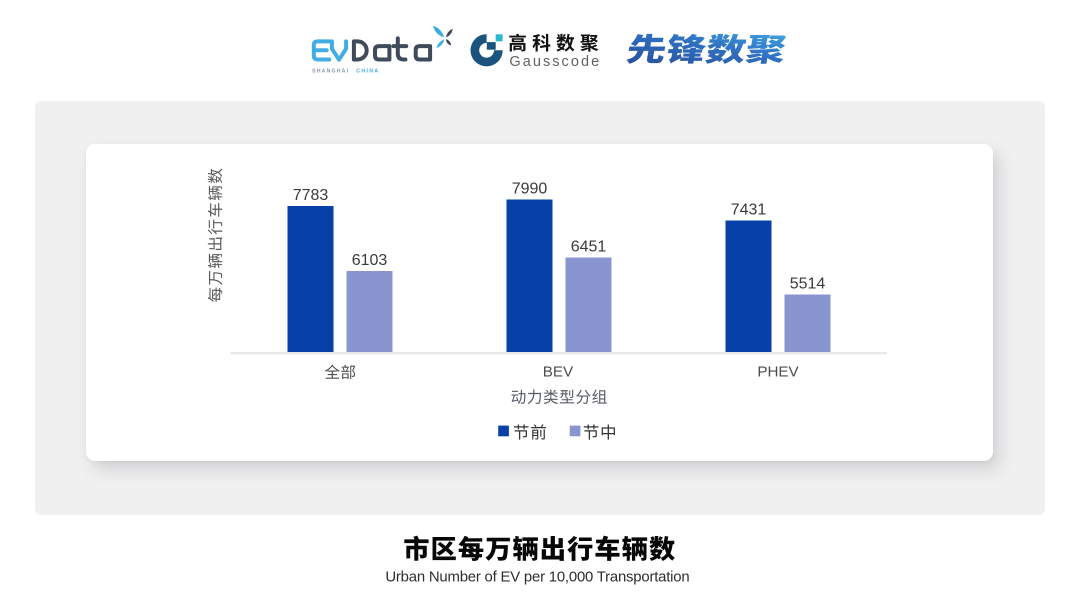  What do you see at coordinates (558, 371) in the screenshot?
I see `svg-text: BEV` at bounding box center [558, 371].